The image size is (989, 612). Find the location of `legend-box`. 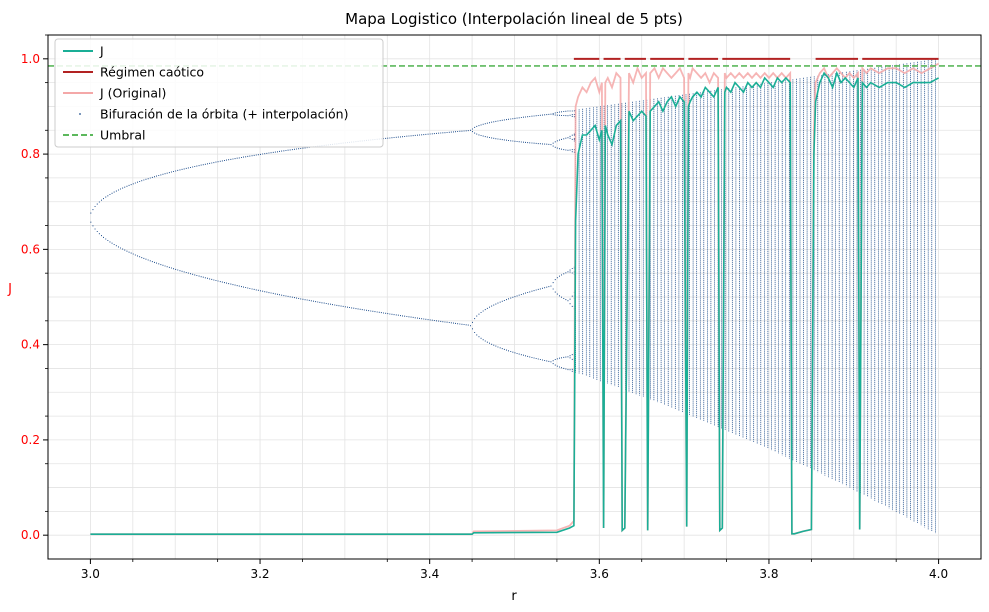

legend-box is located at coordinates (219, 93).